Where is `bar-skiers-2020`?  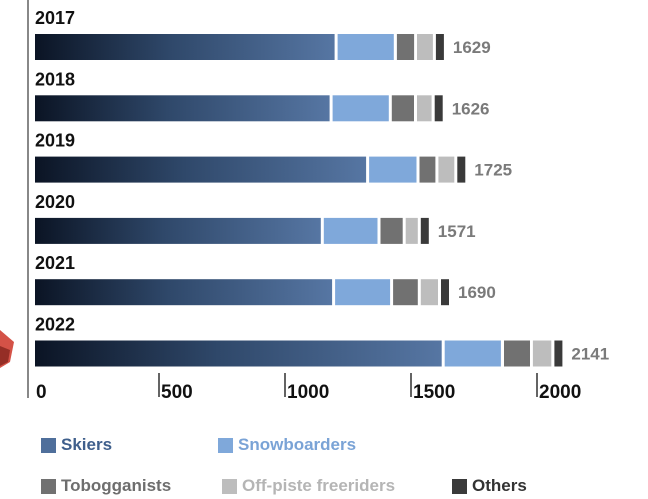 bar-skiers-2020 is located at coordinates (178, 230).